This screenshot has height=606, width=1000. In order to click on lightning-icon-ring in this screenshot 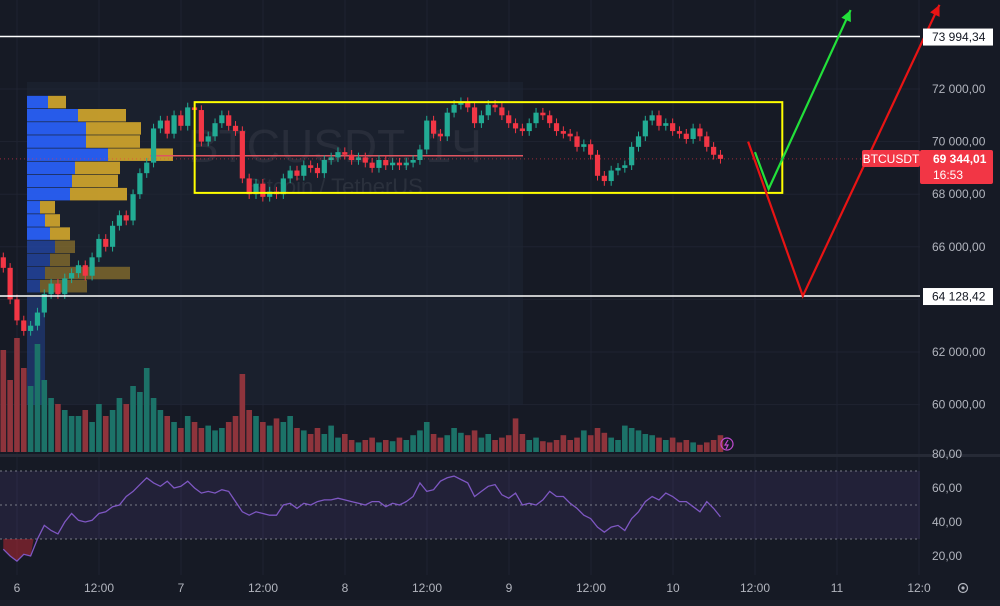, I will do `click(727, 444)`.